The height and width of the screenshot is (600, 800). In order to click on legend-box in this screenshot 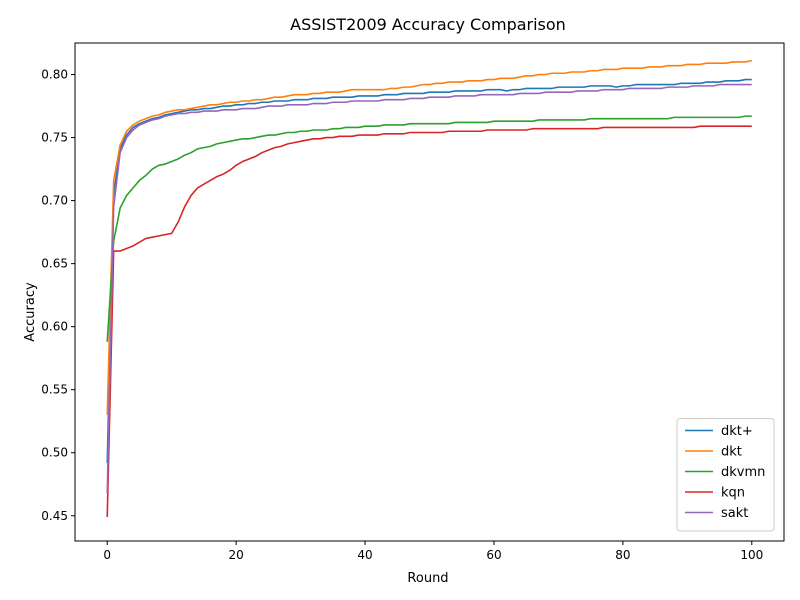, I will do `click(725, 475)`.